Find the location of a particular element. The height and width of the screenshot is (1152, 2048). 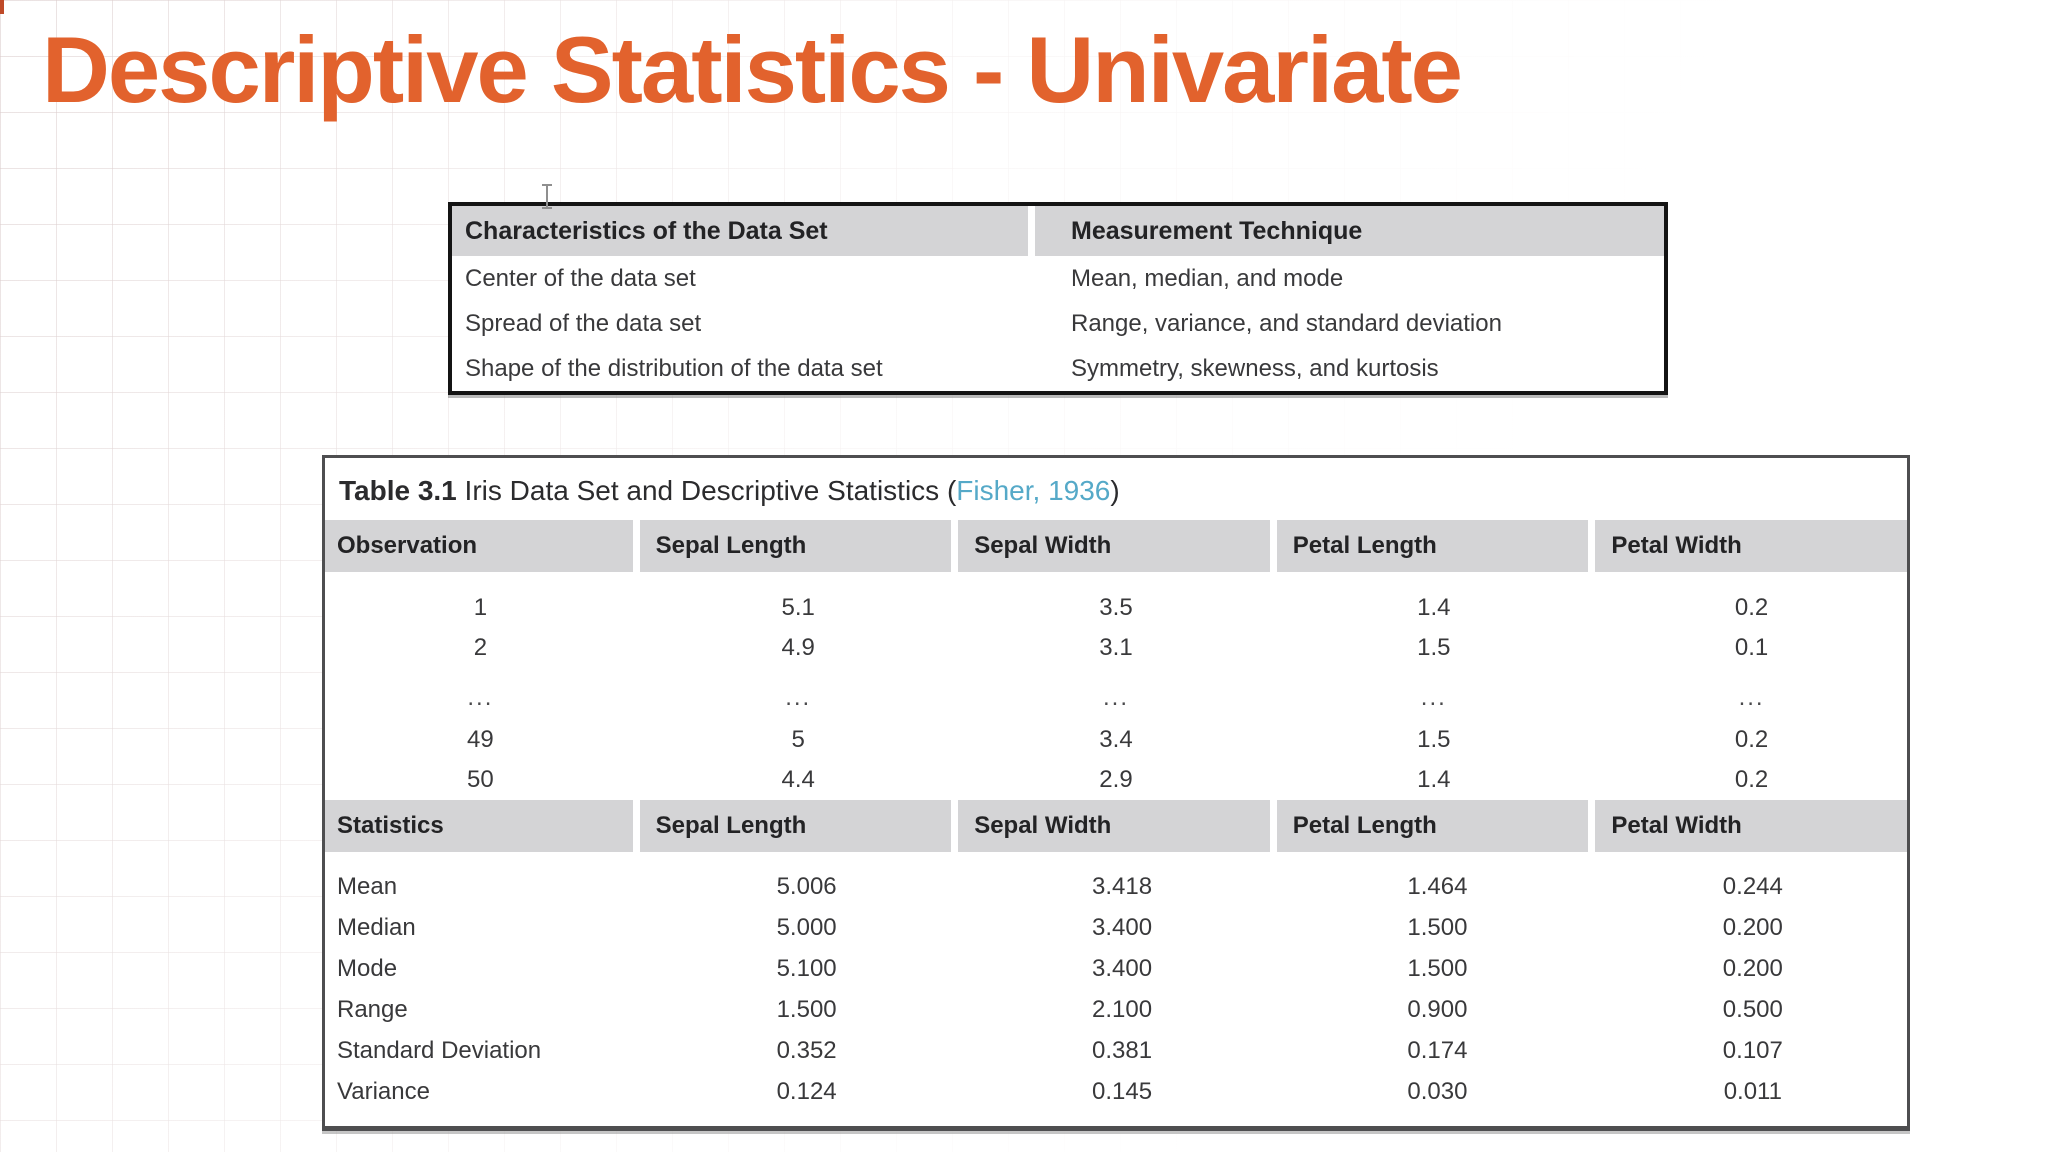

table-row: 50 4.4 2.9 1.4 0.2 is located at coordinates (1116, 780).